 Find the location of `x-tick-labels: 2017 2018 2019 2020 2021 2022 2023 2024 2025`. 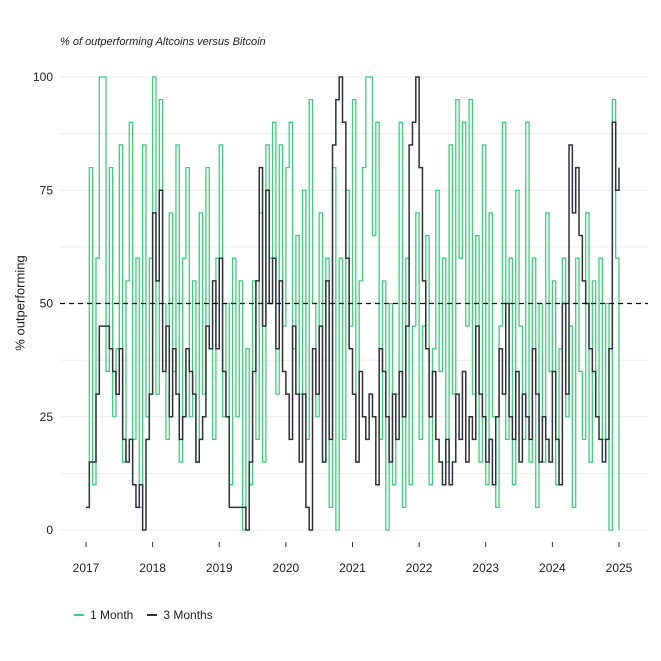

x-tick-labels: 2017 2018 2019 2020 2021 2022 2023 2024 2025 is located at coordinates (353, 558).